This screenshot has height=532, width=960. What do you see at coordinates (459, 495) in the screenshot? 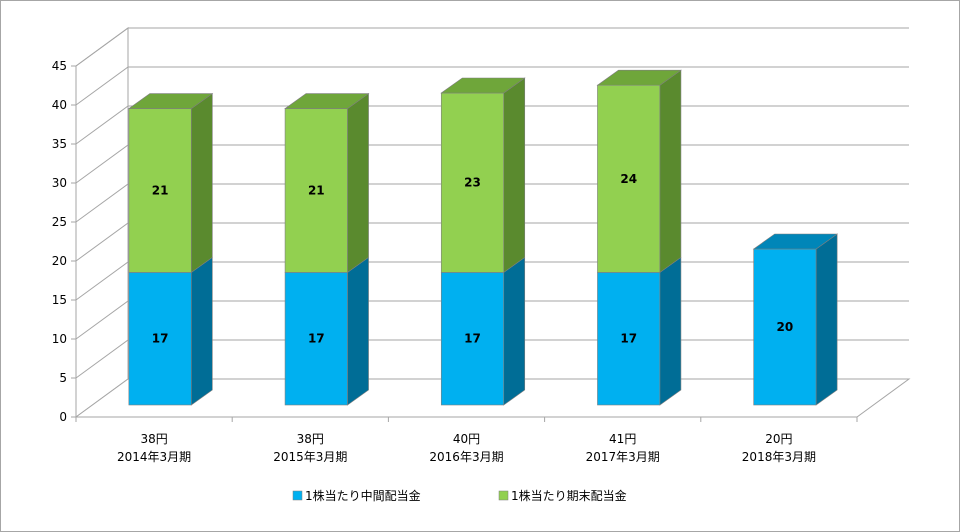
I see `legend: 1株当たり中間配当金 1株当たり期末配当金` at bounding box center [459, 495].